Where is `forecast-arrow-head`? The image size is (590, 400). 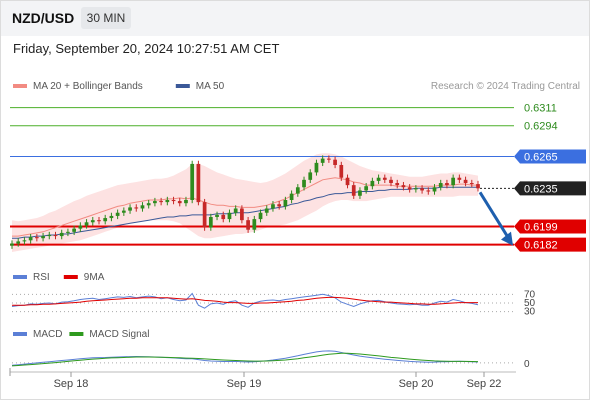 forecast-arrow-head is located at coordinates (507, 238).